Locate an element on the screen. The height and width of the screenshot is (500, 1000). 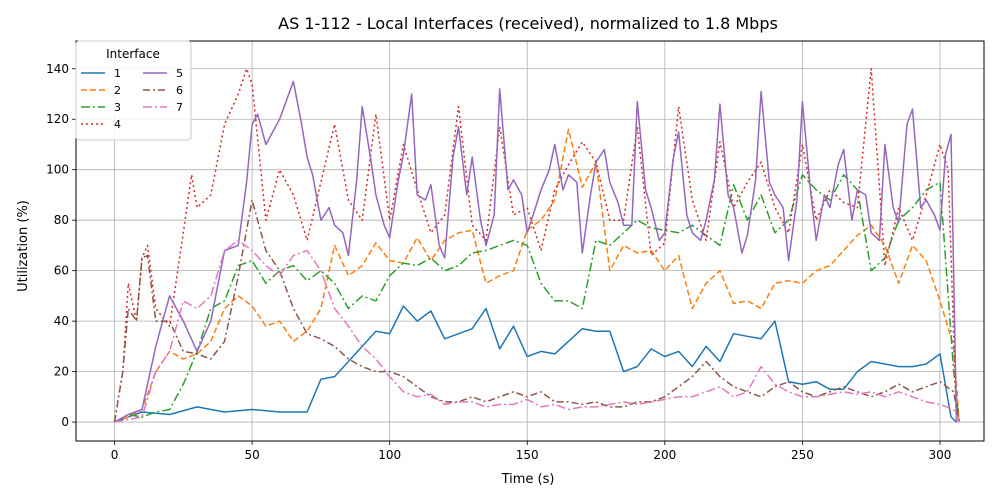
x-axis-ticks: 0 50 100 150 200 250 300 is located at coordinates (531, 451).